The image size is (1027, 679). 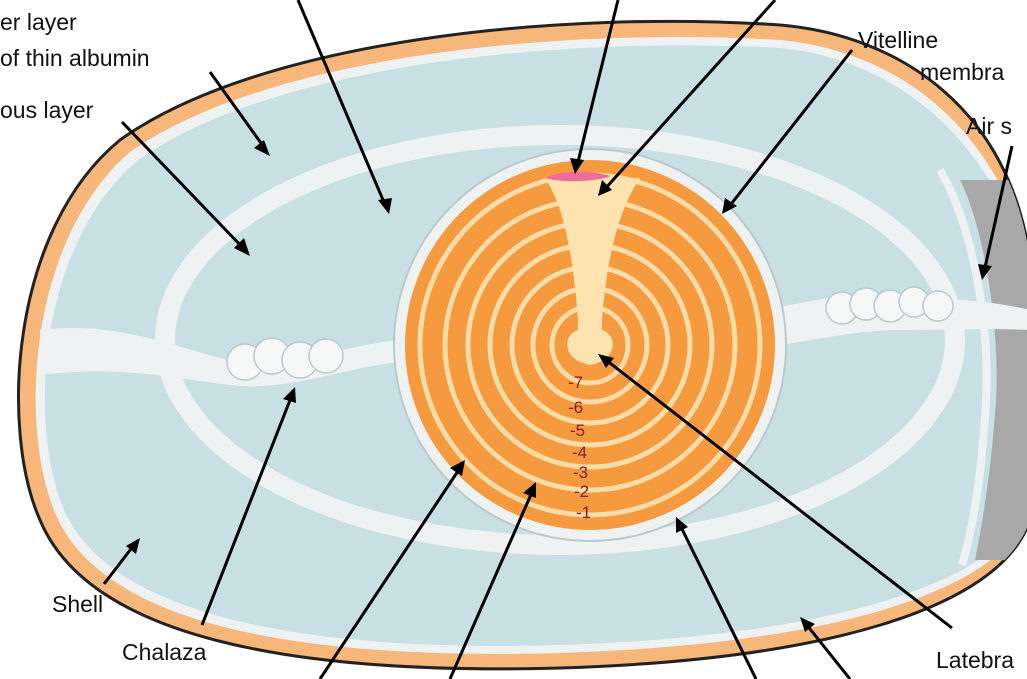 I want to click on arrow-outer-thin-albumin, so click(x=238, y=111).